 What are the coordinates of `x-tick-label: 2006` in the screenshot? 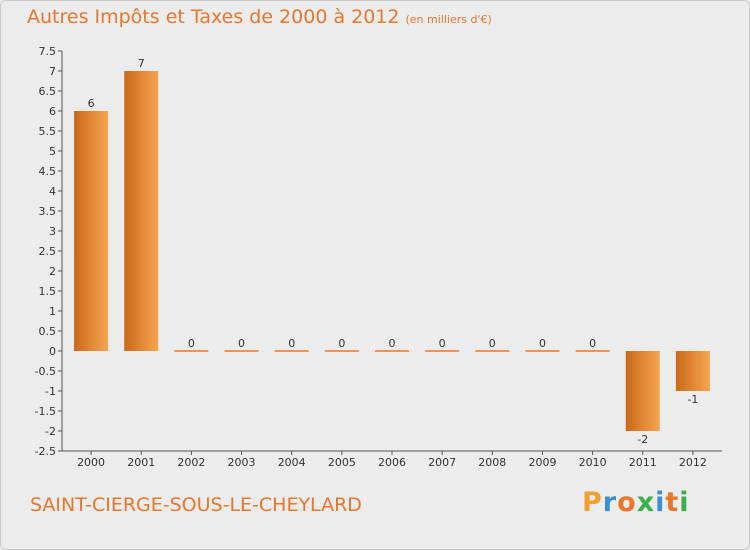 It's located at (392, 462).